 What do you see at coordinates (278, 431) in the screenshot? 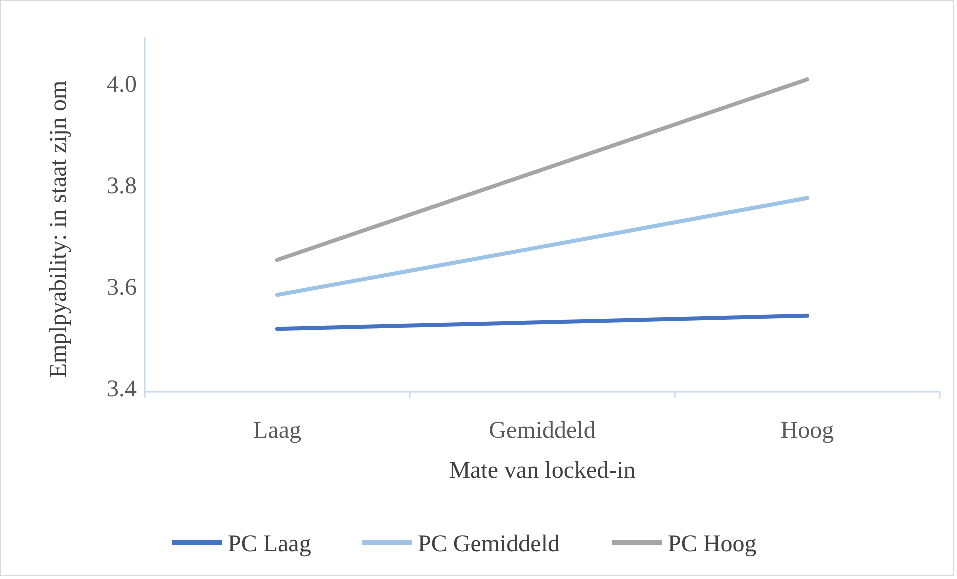
I see `x-tick-label: Laag` at bounding box center [278, 431].